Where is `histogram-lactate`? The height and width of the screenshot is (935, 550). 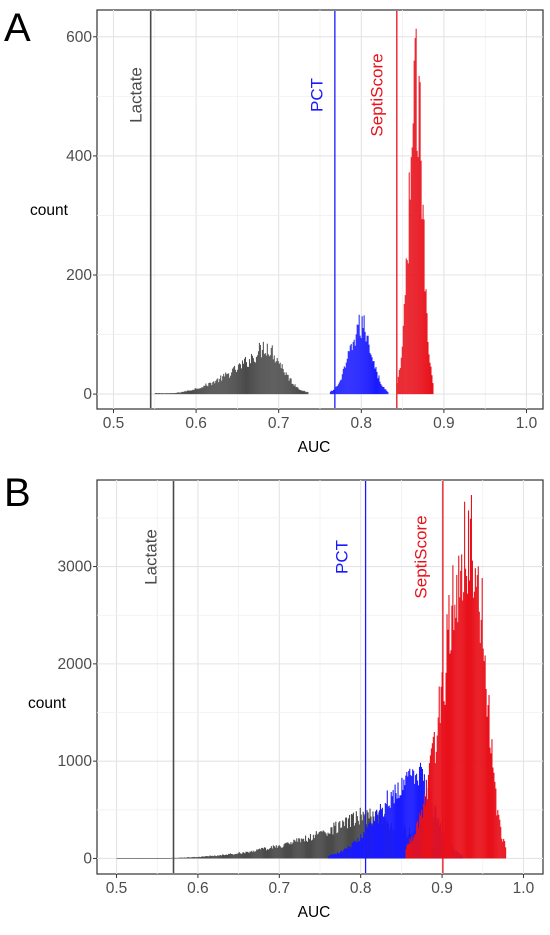
histogram-lactate is located at coordinates (231, 368).